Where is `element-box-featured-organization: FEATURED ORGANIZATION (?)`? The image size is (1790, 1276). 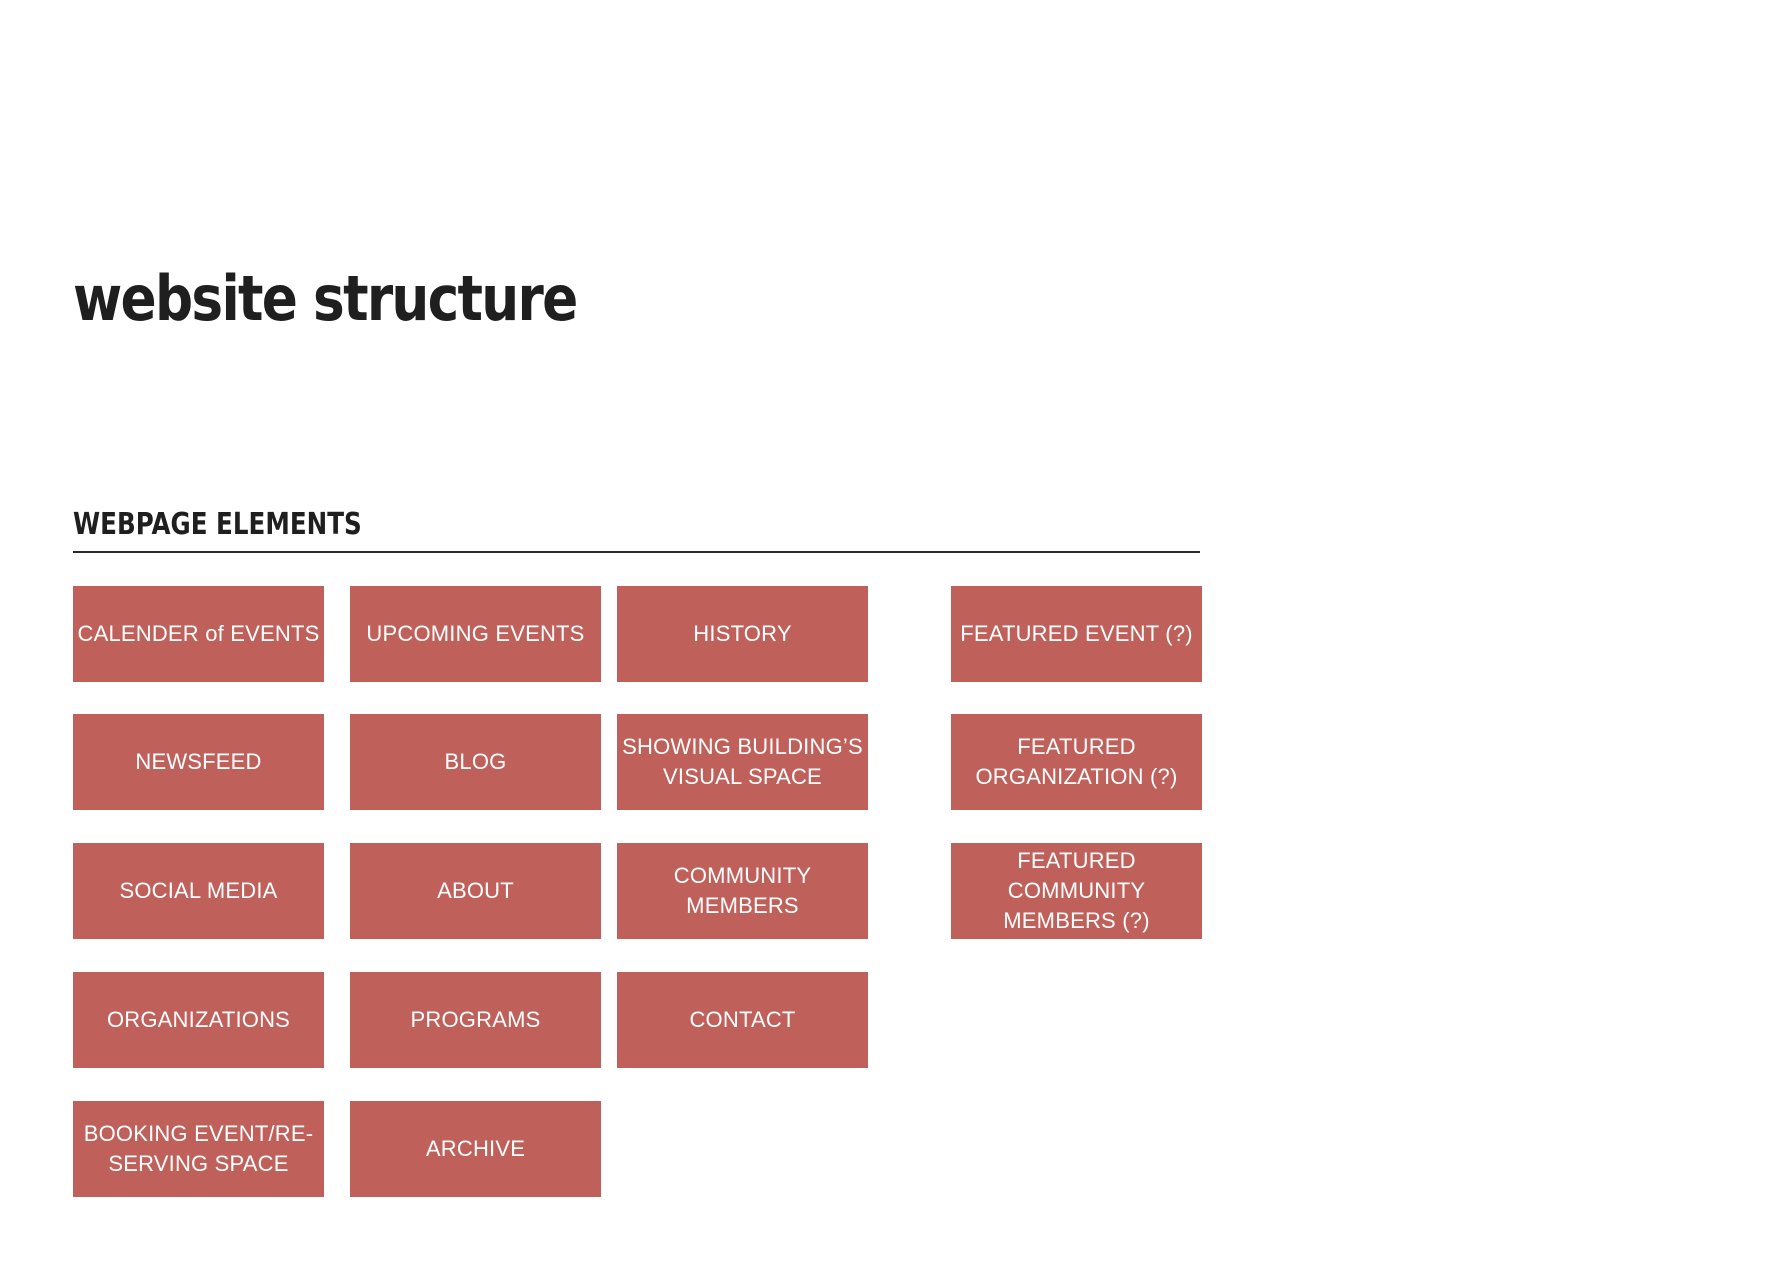
element-box-featured-organization: FEATURED ORGANIZATION (?) is located at coordinates (1076, 762).